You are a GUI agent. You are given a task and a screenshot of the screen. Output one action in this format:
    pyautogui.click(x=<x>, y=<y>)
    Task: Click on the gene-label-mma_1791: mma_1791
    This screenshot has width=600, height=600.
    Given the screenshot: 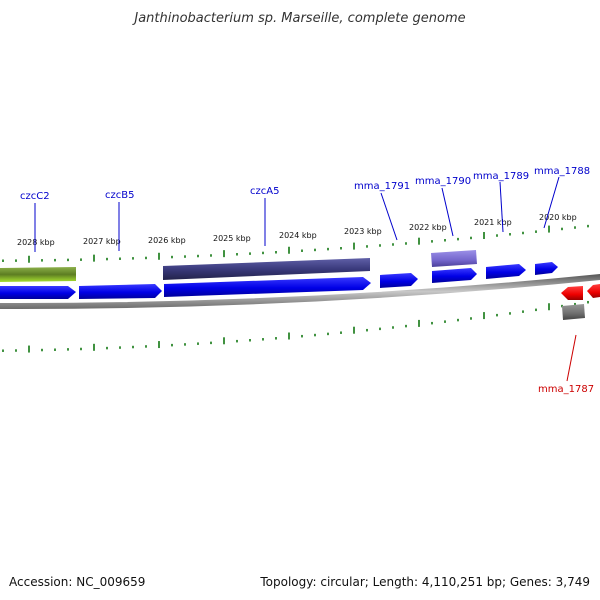 What is the action you would take?
    pyautogui.click(x=382, y=186)
    